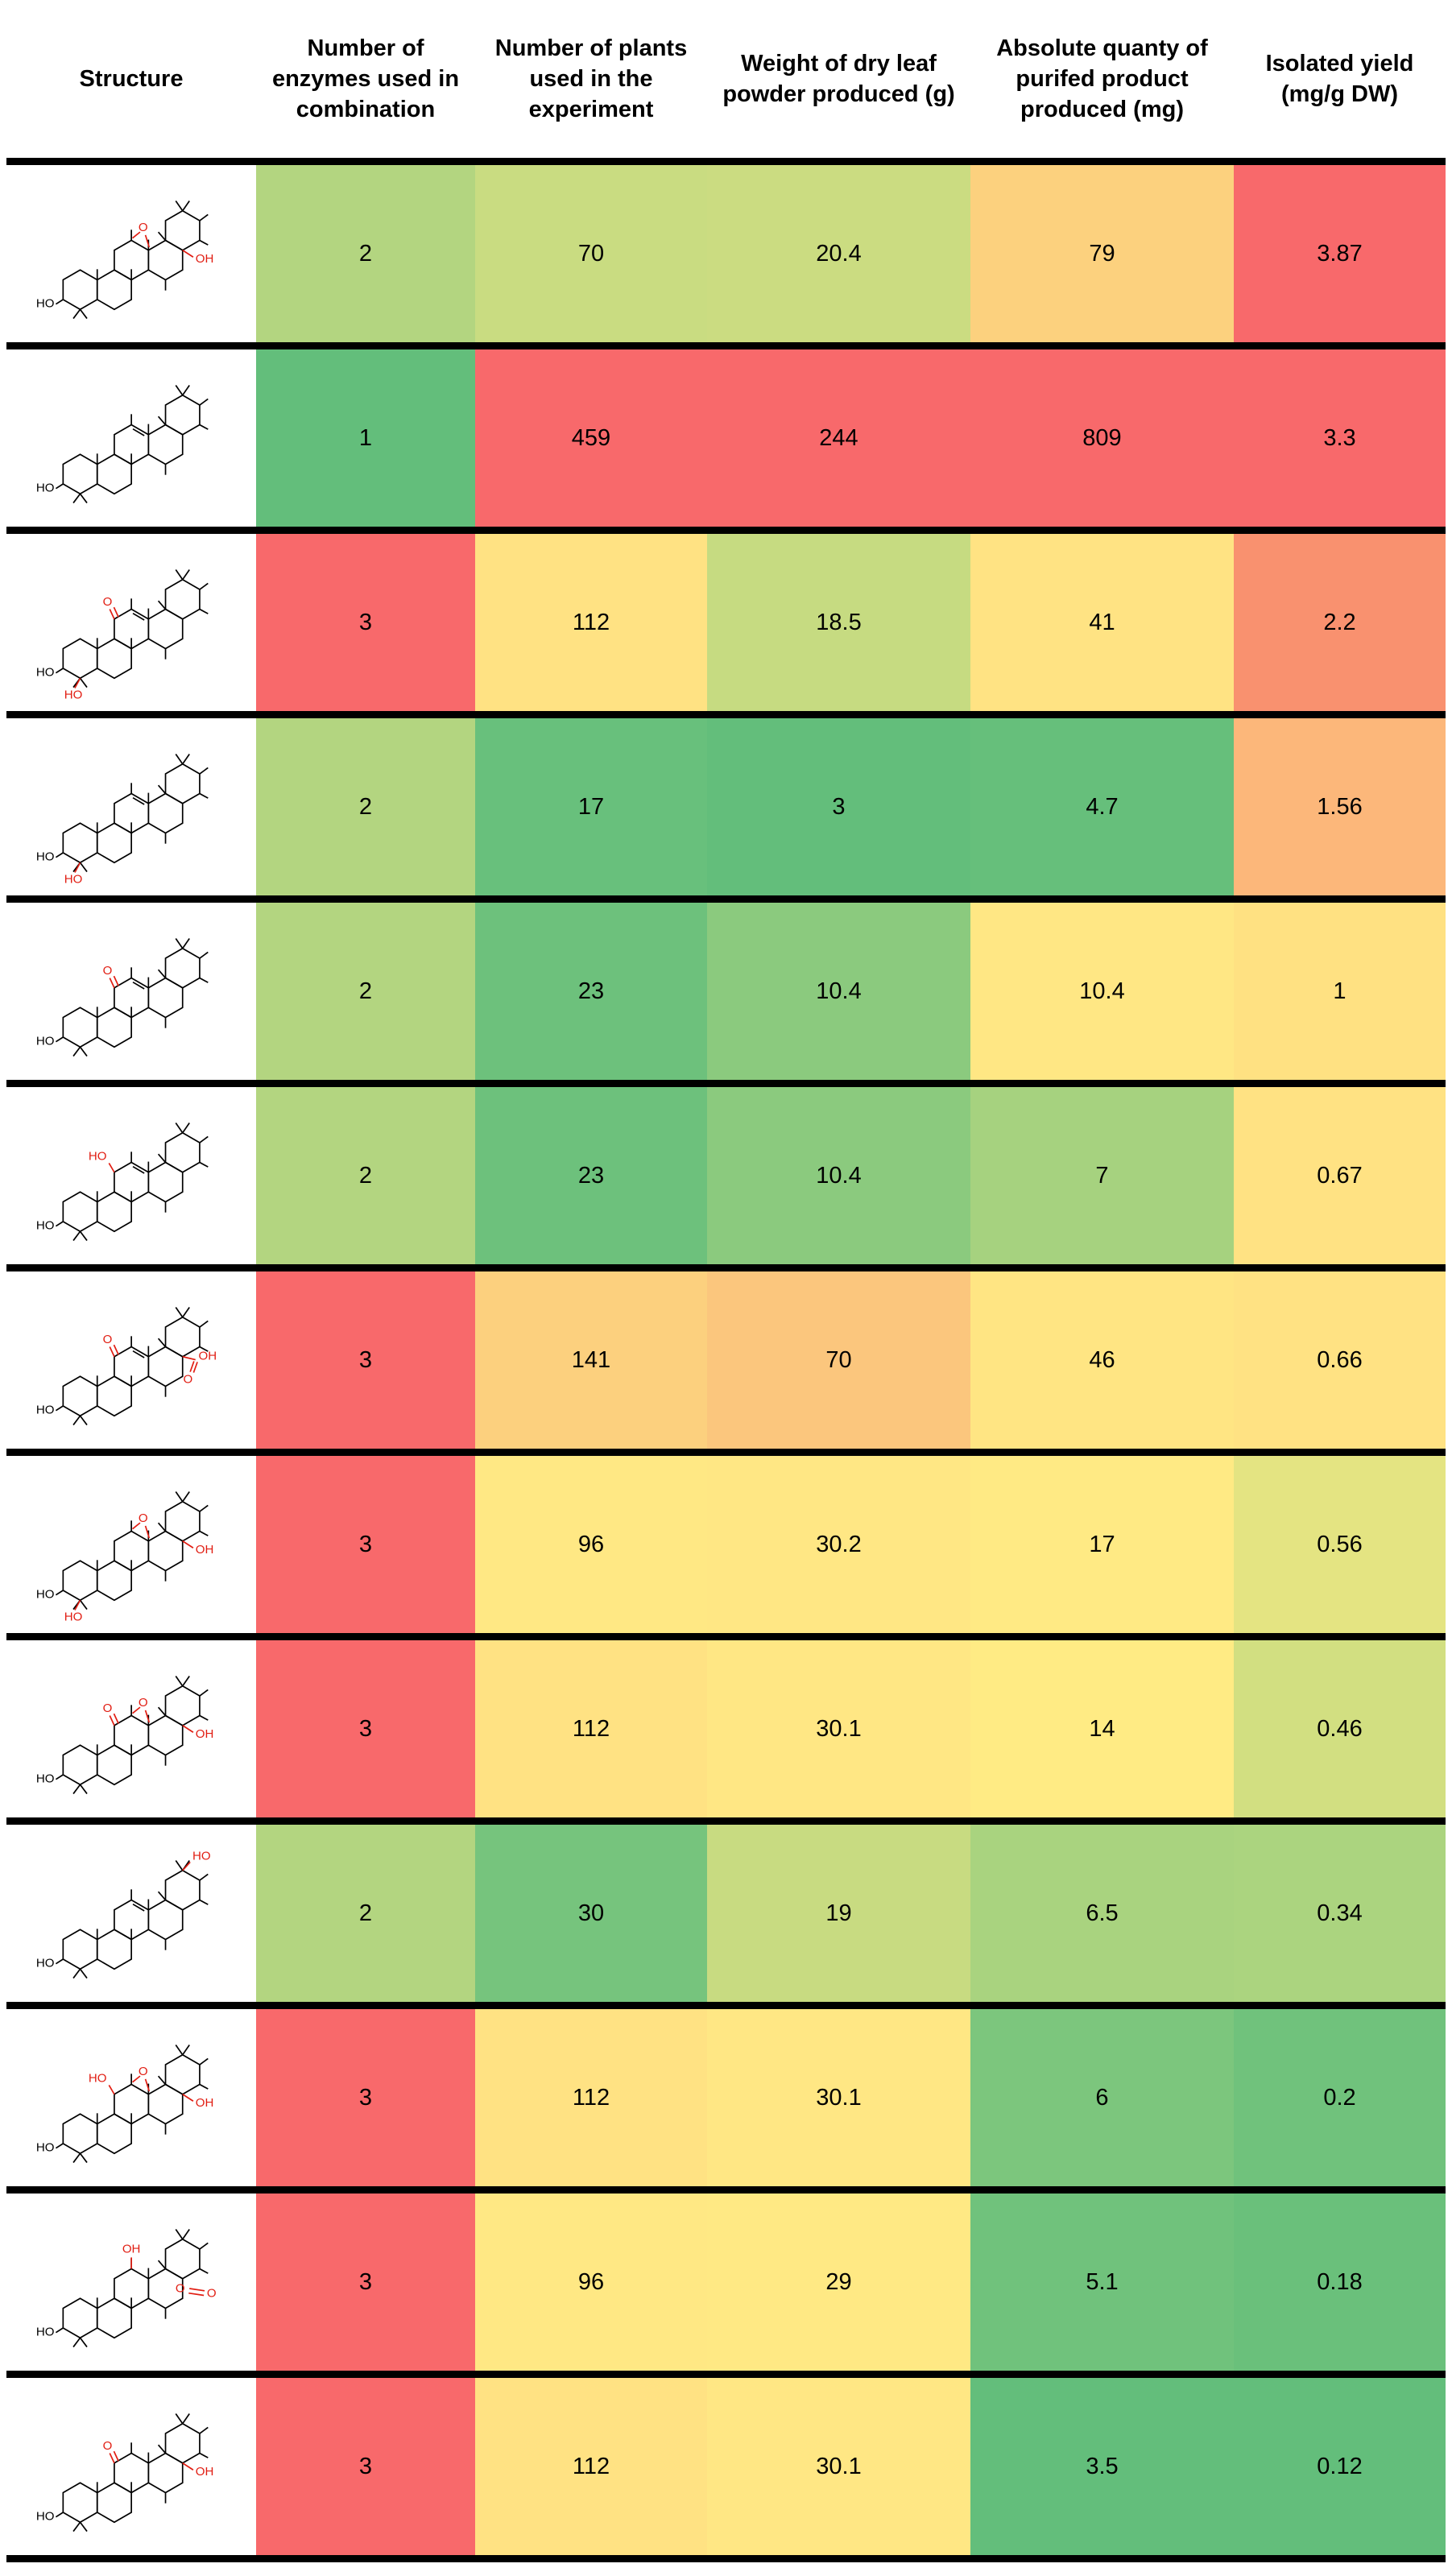 The height and width of the screenshot is (2576, 1452). I want to click on cell-yield: 0.56, so click(1340, 1545).